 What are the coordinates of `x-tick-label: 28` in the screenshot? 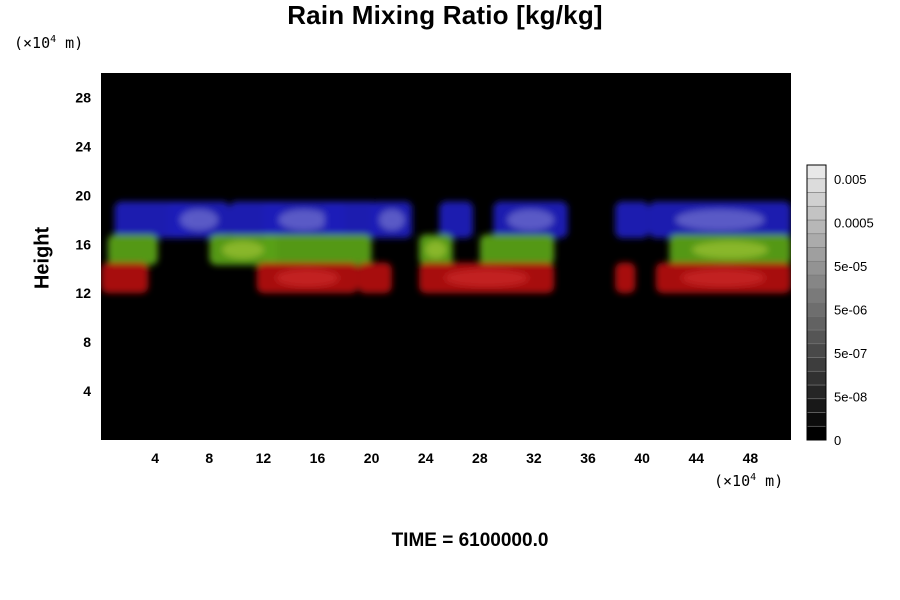 It's located at (480, 458).